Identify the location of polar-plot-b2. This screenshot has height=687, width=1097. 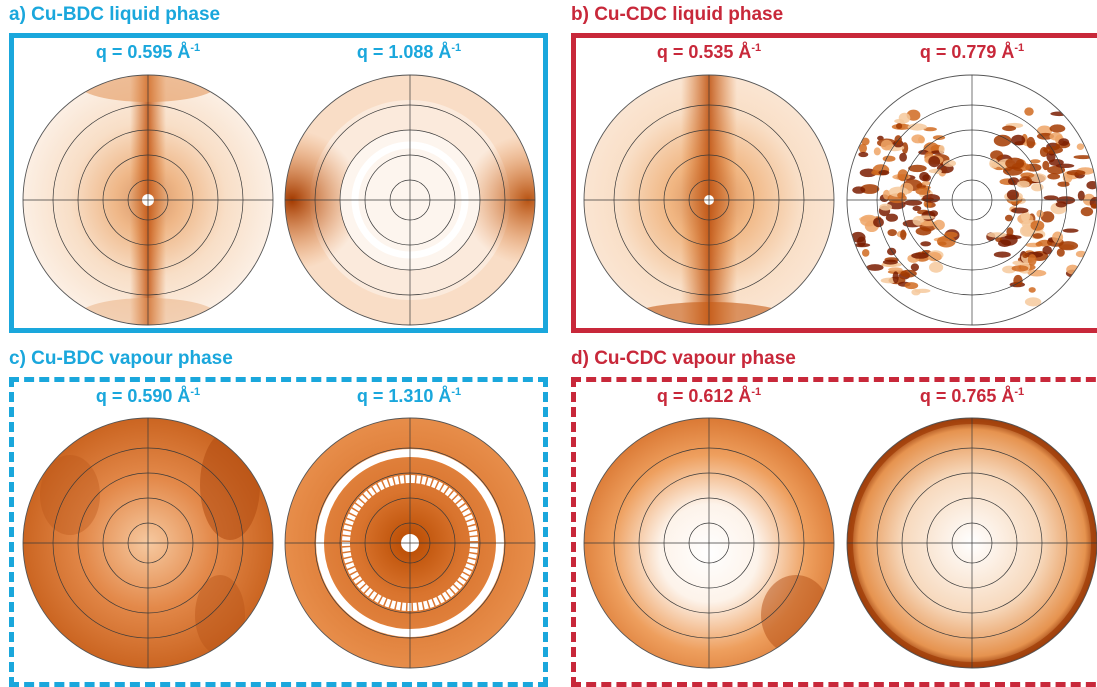
(971, 200).